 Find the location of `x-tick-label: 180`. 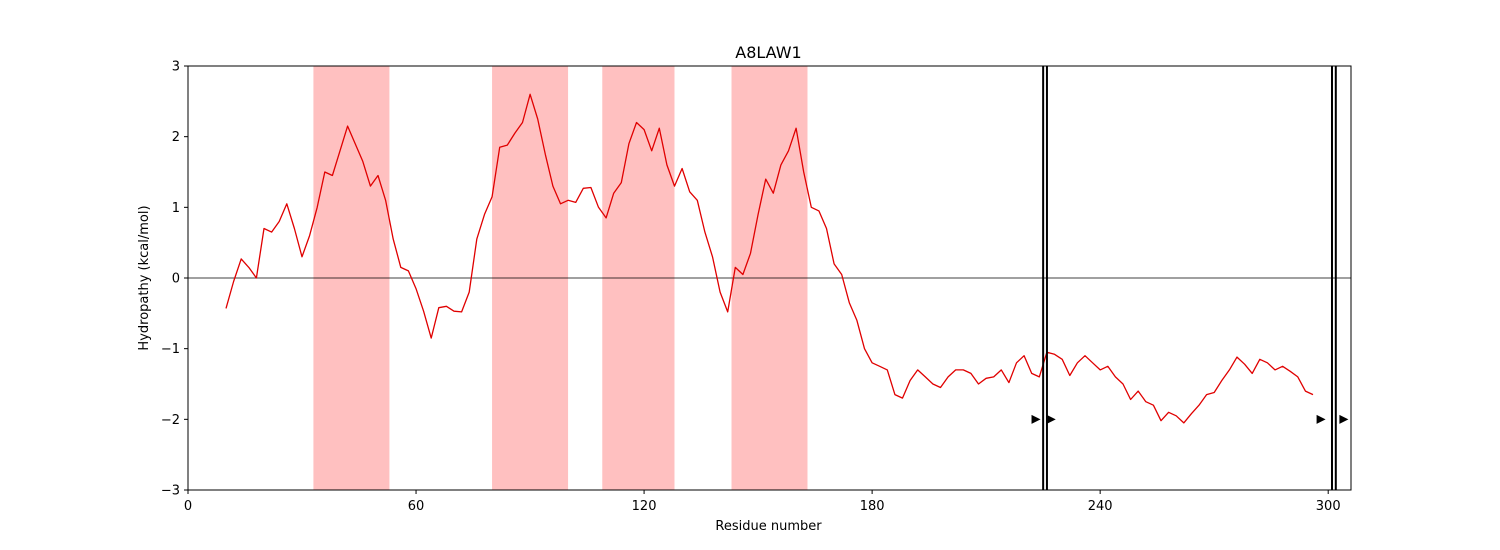

x-tick-label: 180 is located at coordinates (872, 506).